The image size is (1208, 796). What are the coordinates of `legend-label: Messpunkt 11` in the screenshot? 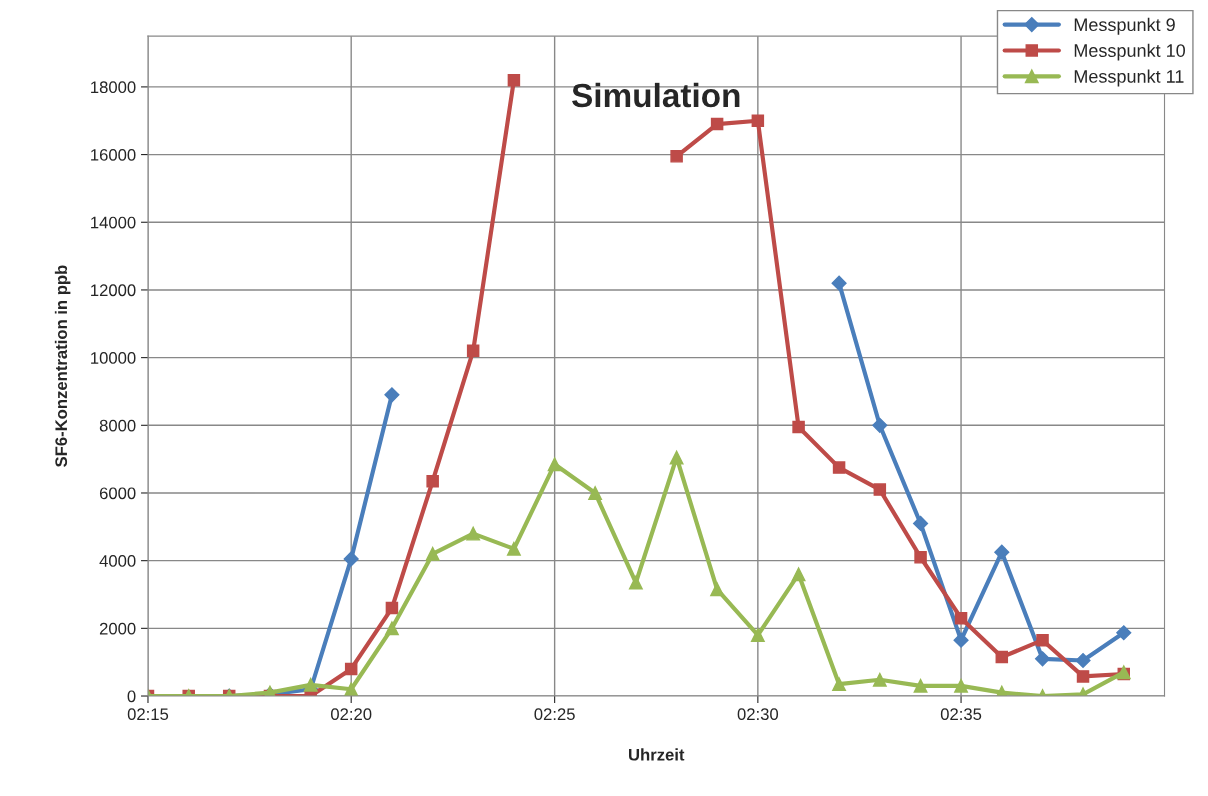 It's located at (1129, 78).